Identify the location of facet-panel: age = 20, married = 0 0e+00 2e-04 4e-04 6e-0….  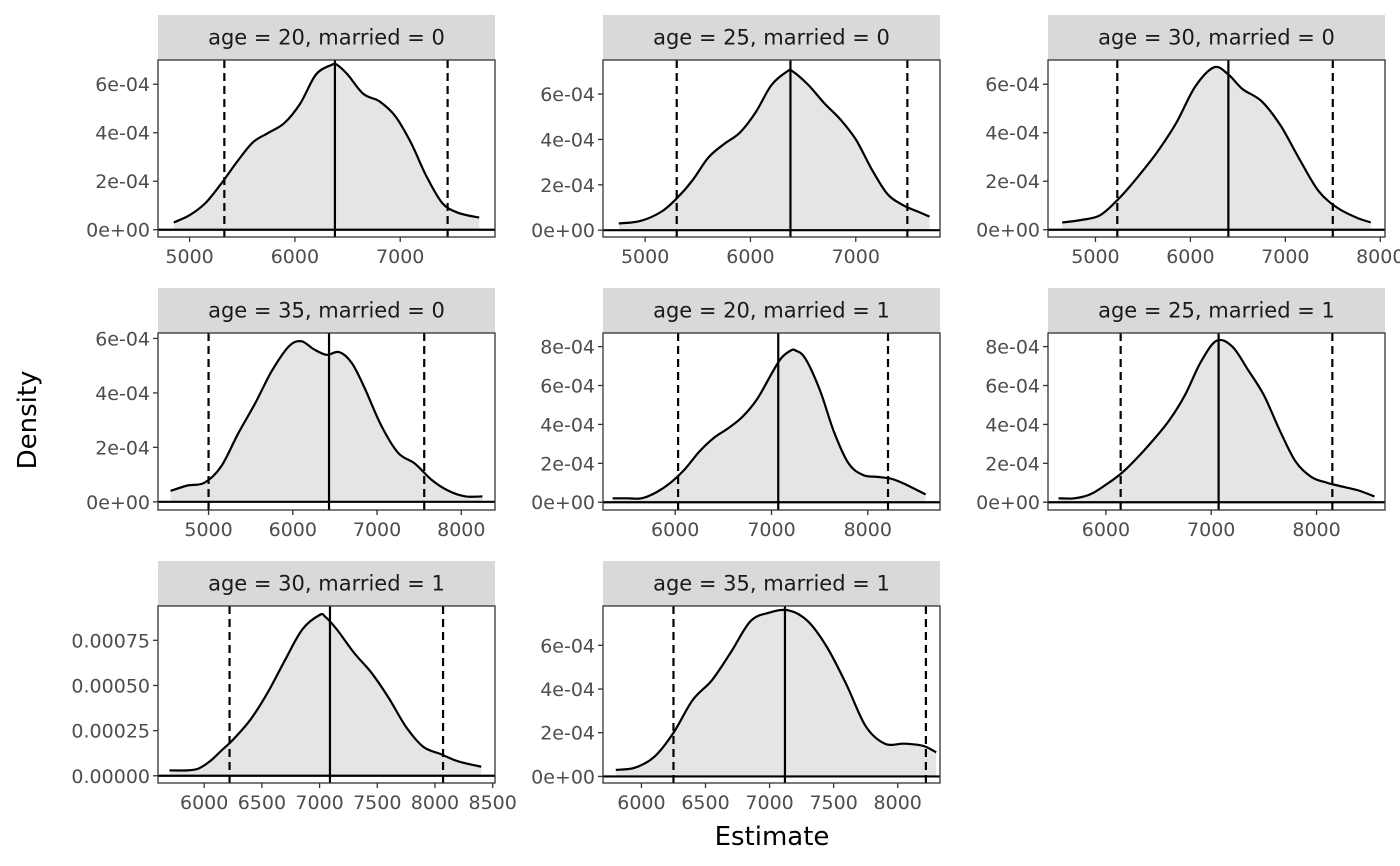
(291, 141).